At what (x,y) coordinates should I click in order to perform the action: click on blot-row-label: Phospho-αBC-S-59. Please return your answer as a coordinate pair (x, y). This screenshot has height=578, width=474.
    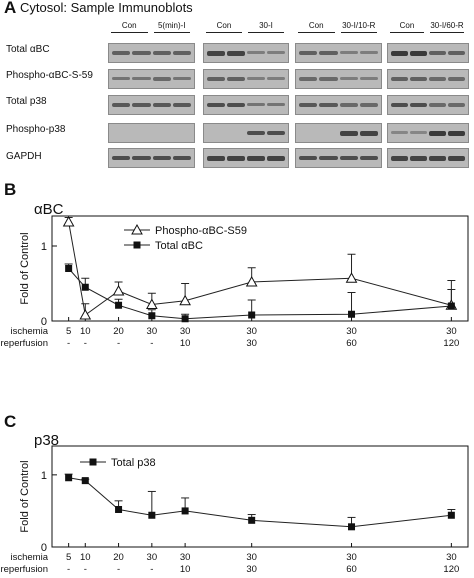
    Looking at the image, I should click on (49, 75).